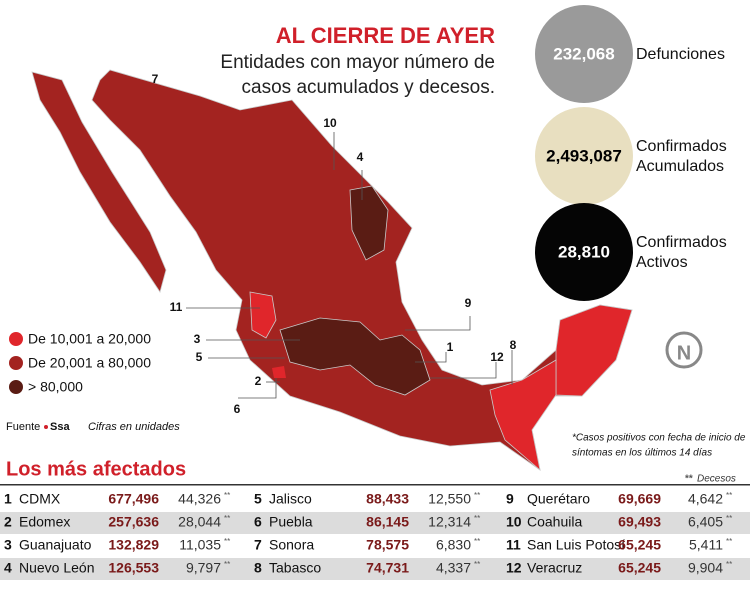 Image resolution: width=750 pixels, height=602 pixels. Describe the element at coordinates (680, 54) in the screenshot. I see `stat-label: Defunciones` at that location.